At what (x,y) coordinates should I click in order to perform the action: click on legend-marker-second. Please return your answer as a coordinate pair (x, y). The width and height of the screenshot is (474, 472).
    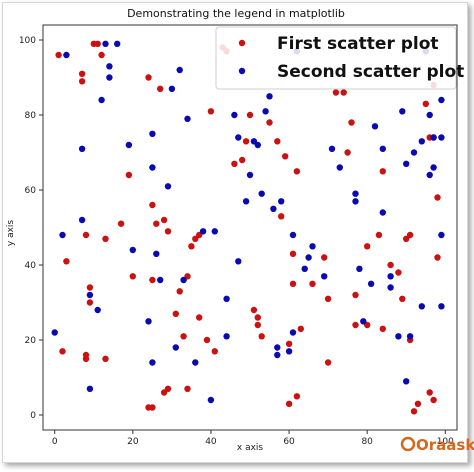
    Looking at the image, I should click on (242, 71).